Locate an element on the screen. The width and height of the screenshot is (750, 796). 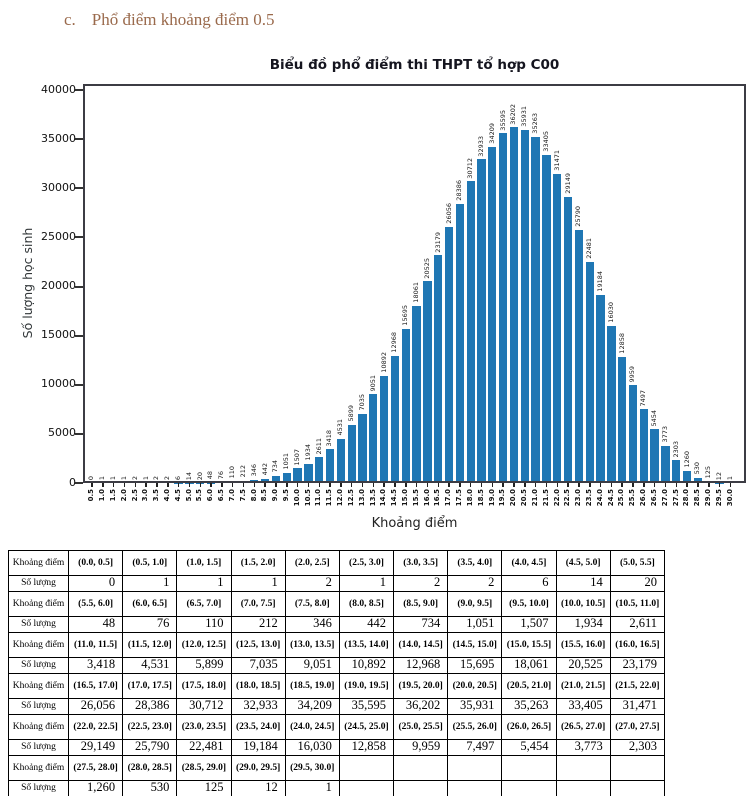
count-cell: 29,149 is located at coordinates (95, 747).